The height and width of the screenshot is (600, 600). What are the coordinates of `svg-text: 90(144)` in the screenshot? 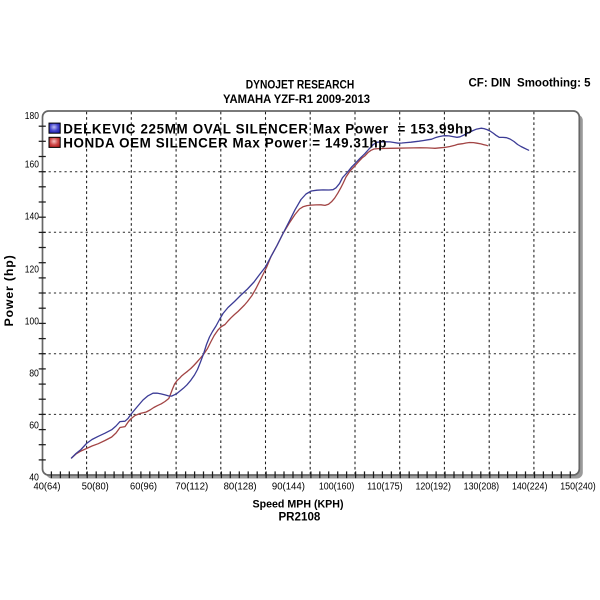 It's located at (288, 487).